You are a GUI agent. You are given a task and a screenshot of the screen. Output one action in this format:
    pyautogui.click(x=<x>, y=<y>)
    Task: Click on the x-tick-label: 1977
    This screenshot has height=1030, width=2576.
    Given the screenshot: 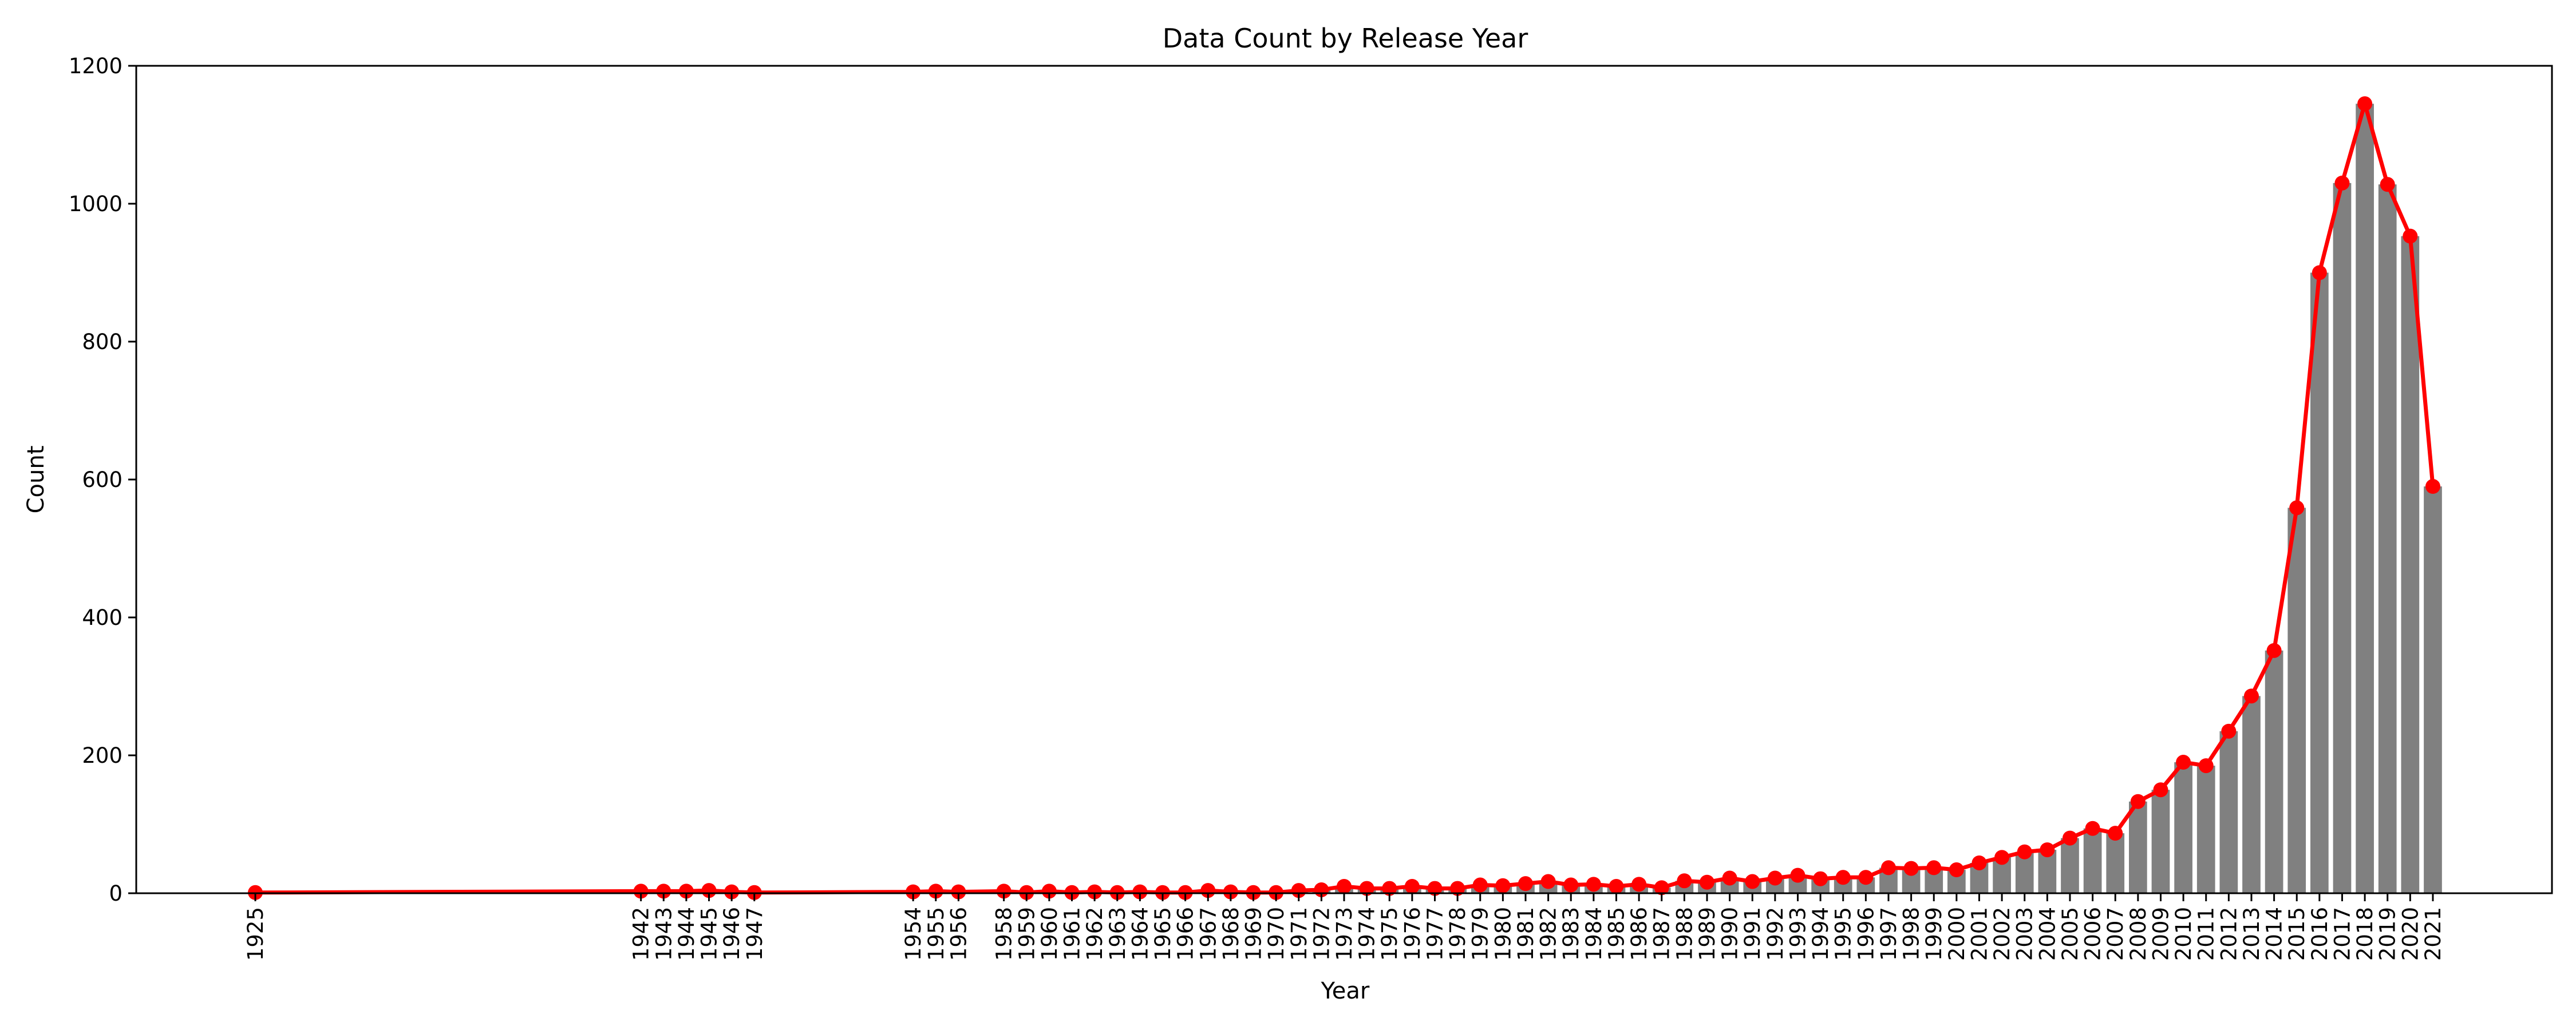 What is the action you would take?
    pyautogui.click(x=1435, y=934)
    